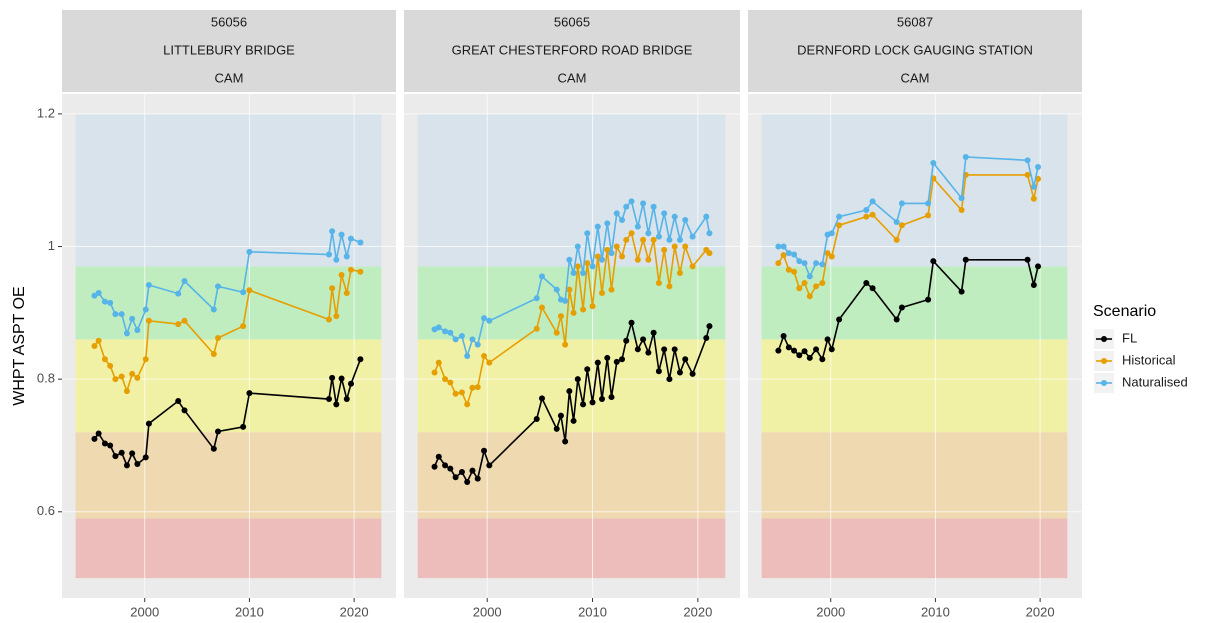 The width and height of the screenshot is (1220, 623). What do you see at coordinates (51, 245) in the screenshot?
I see `y-tick-label: 1` at bounding box center [51, 245].